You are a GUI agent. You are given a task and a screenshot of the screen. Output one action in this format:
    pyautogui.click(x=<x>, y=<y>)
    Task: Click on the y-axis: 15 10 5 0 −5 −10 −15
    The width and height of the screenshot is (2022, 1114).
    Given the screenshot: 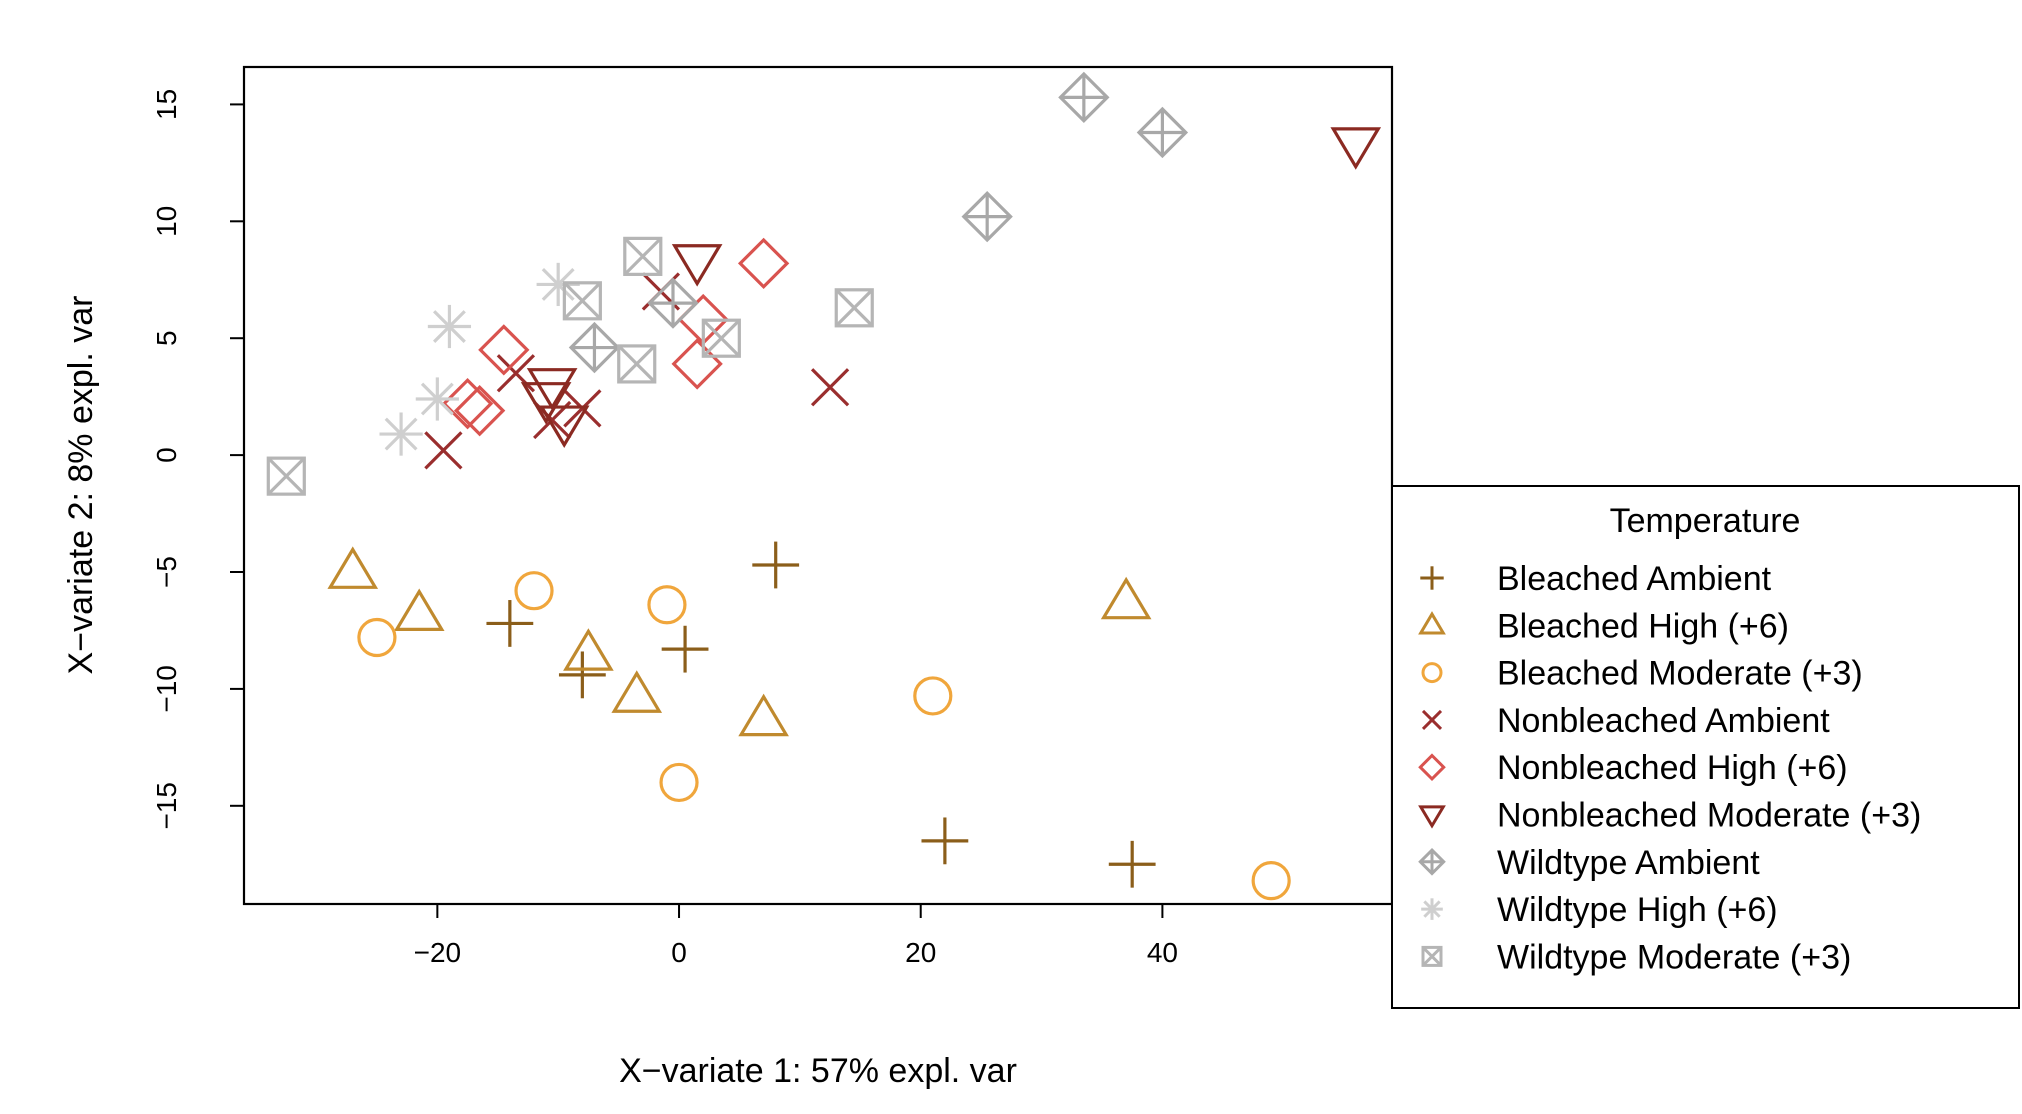 What is the action you would take?
    pyautogui.click(x=198, y=459)
    